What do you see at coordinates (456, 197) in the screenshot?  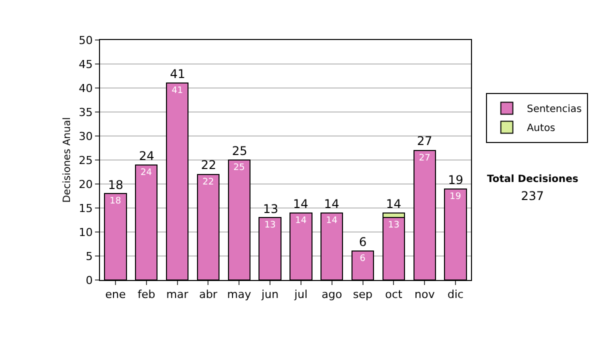 I see `data-label: 19` at bounding box center [456, 197].